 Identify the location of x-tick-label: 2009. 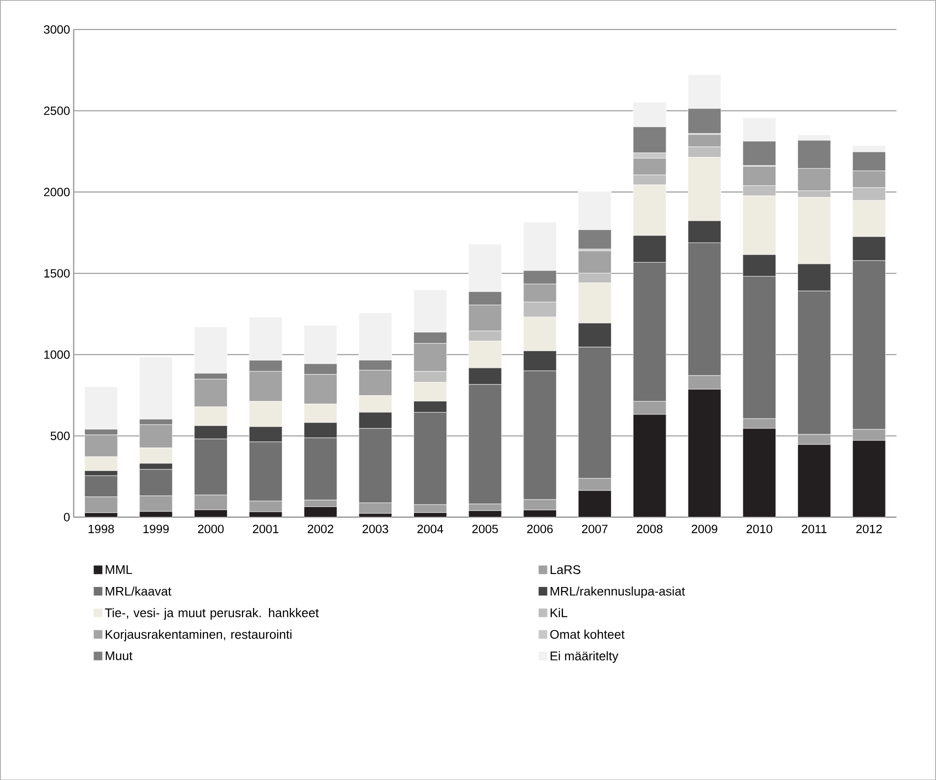
(705, 528).